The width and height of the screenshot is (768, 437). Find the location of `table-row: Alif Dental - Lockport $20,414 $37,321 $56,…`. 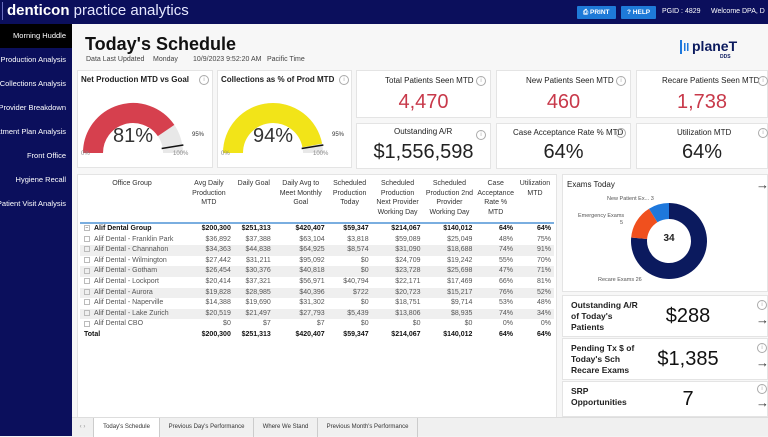

table-row: Alif Dental - Lockport $20,414 $37,321 $56,… is located at coordinates (317, 282).